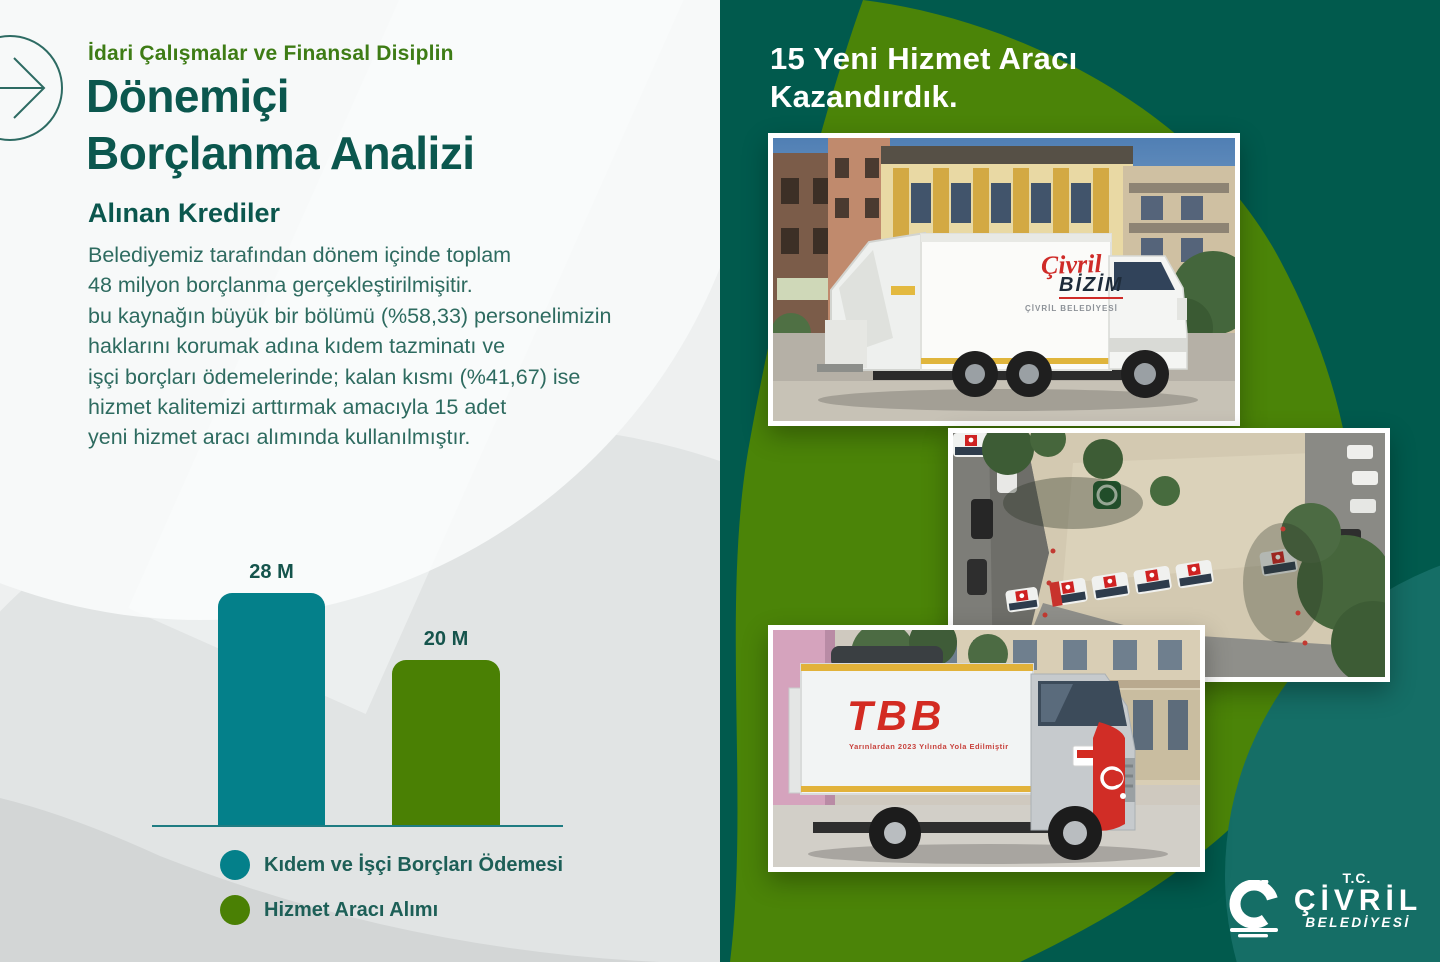 The image size is (1440, 962). Describe the element at coordinates (235, 865) in the screenshot. I see `legend-dot-teal` at that location.